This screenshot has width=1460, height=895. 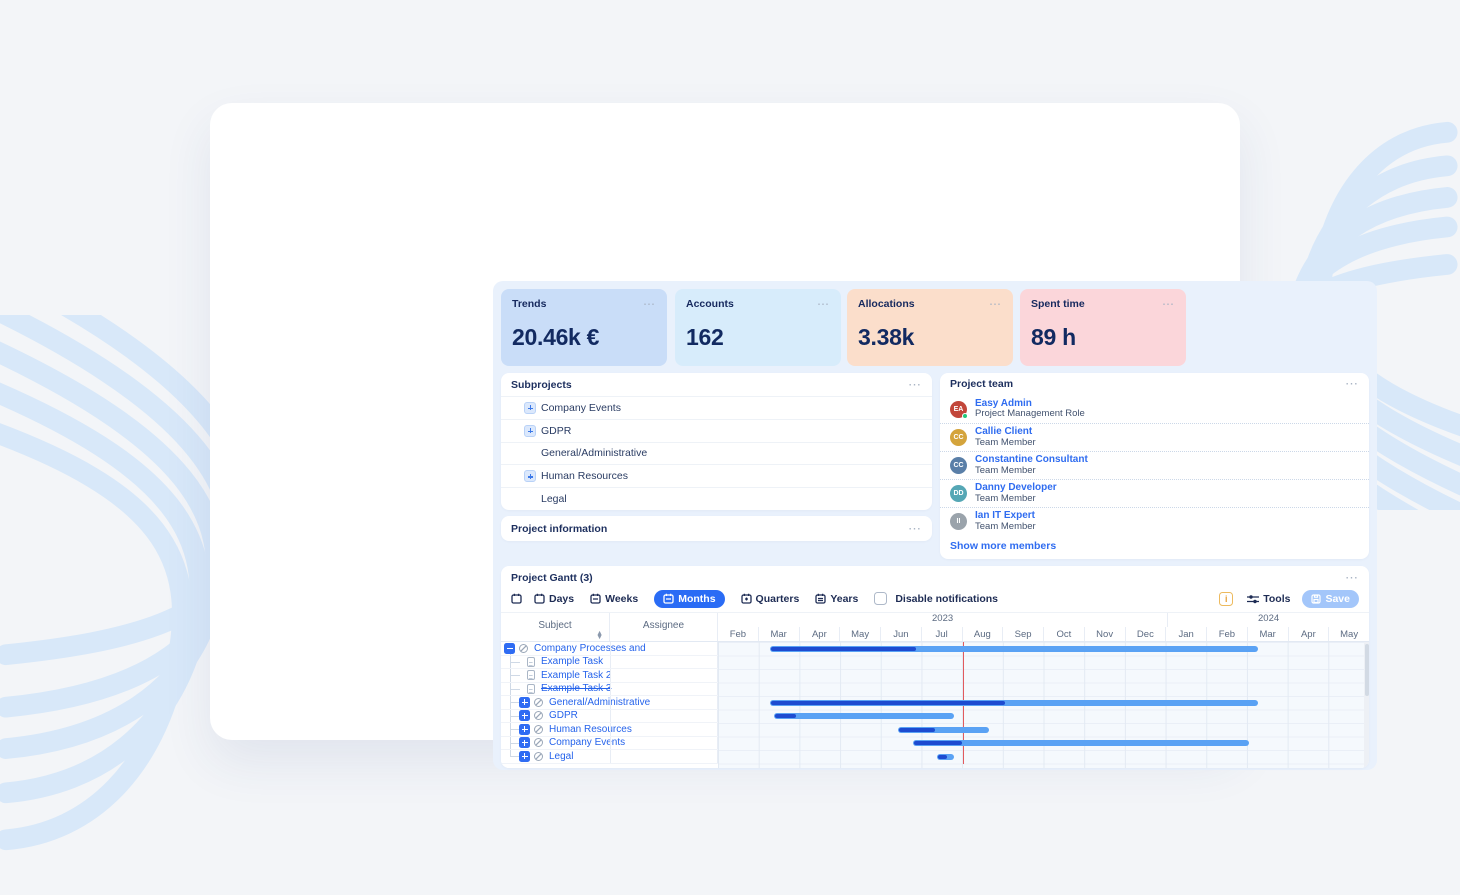 What do you see at coordinates (1366, 705) in the screenshot?
I see `vertical-scrollbar` at bounding box center [1366, 705].